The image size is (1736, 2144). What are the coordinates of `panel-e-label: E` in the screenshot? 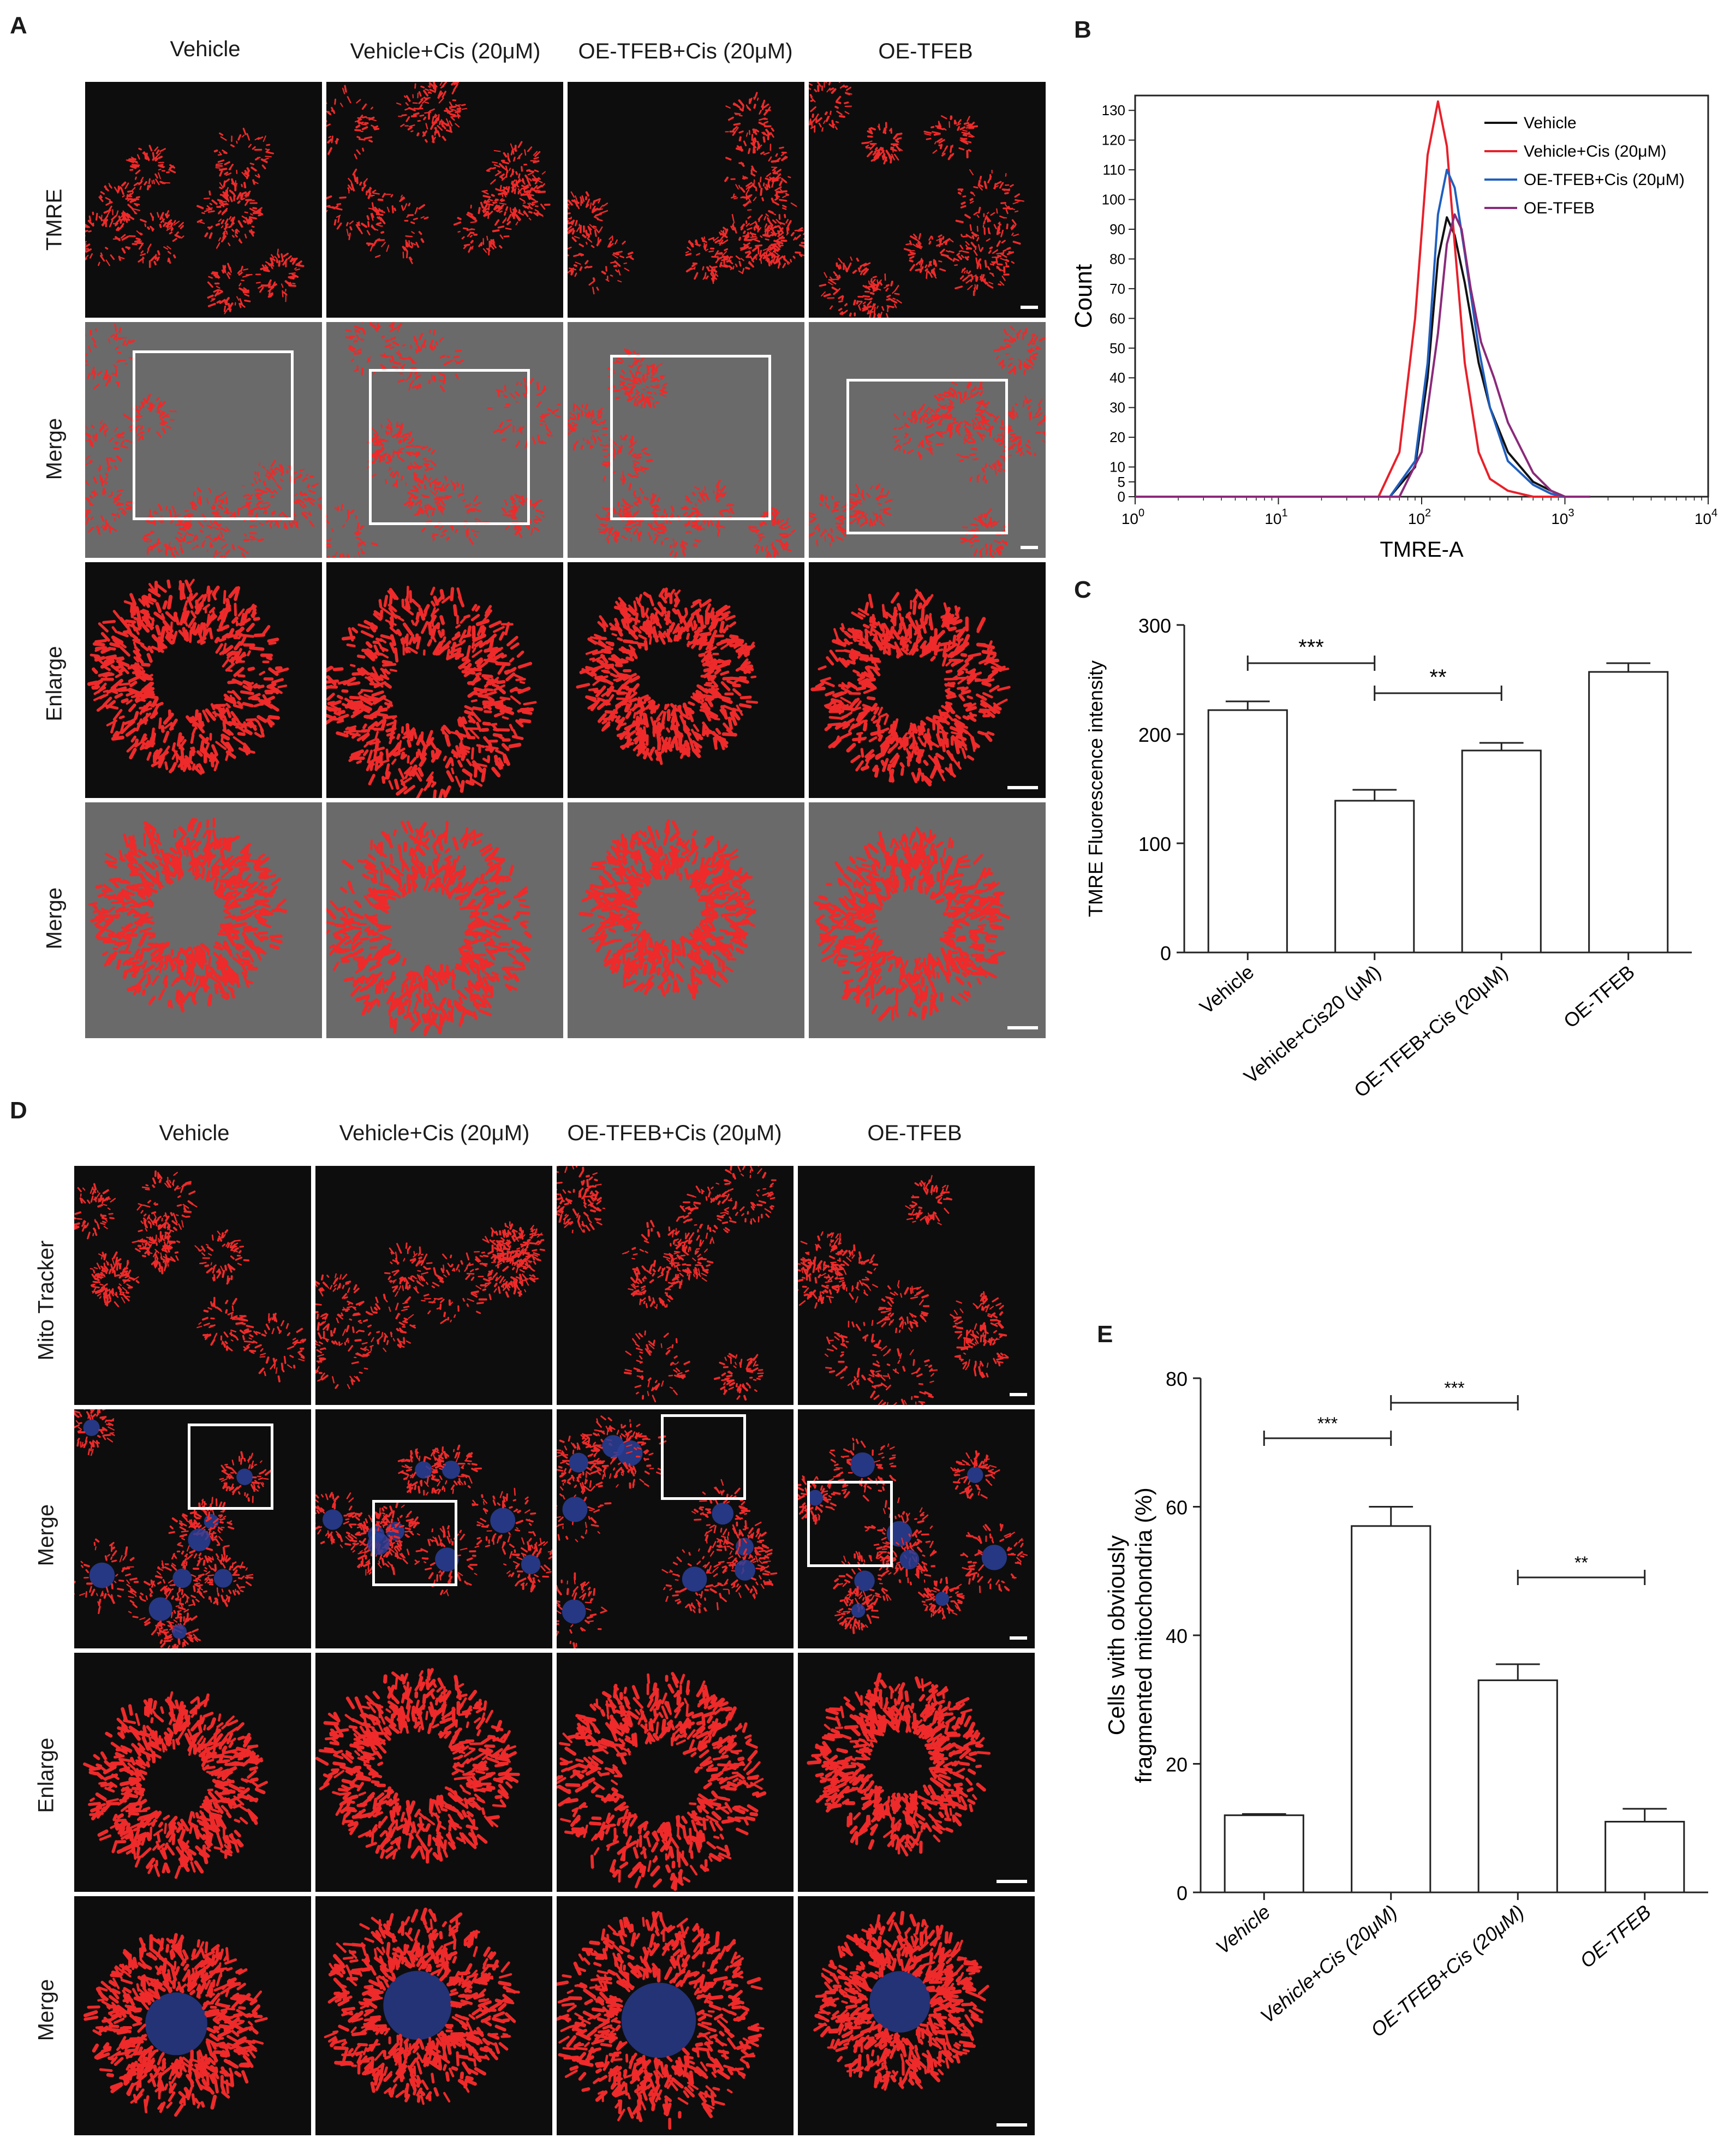 It's located at (1105, 1334).